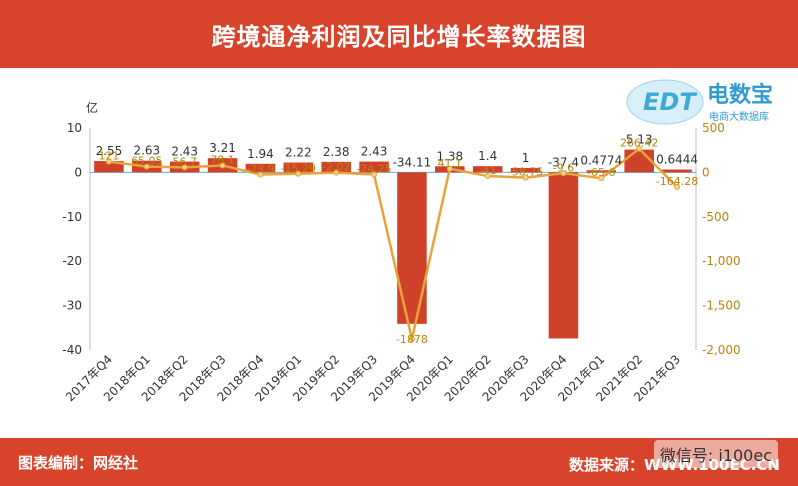 Image resolution: width=798 pixels, height=486 pixels. What do you see at coordinates (108, 156) in the screenshot?
I see `growth-value-label: 121` at bounding box center [108, 156].